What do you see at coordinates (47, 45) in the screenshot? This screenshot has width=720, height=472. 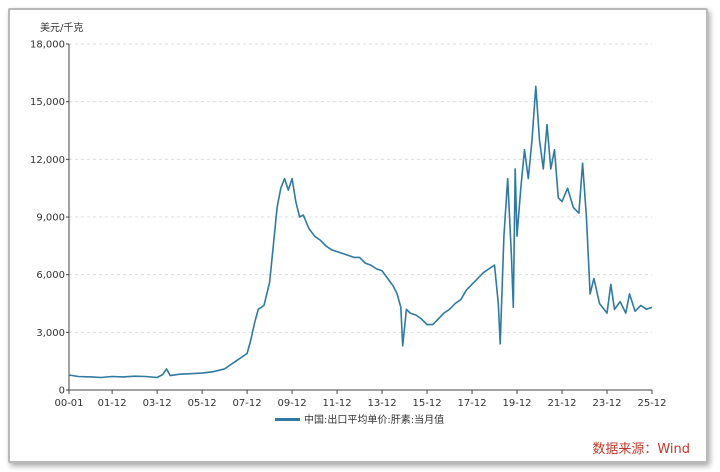 I see `y-tick-label: 18,000` at bounding box center [47, 45].